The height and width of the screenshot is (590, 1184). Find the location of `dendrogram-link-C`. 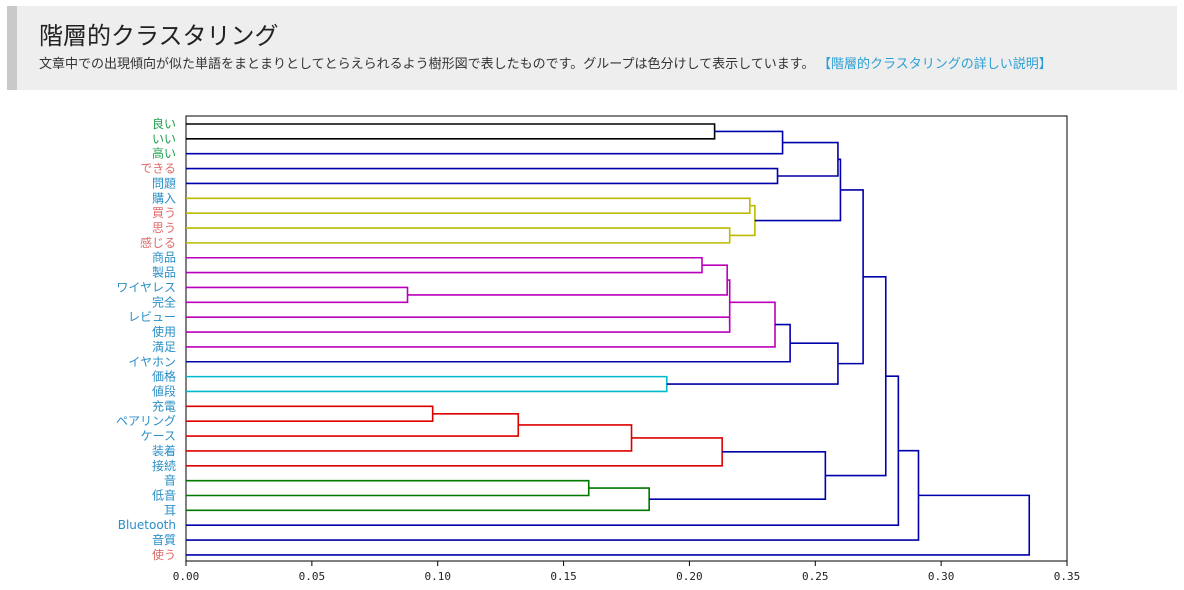

dendrogram-link-C is located at coordinates (482, 176).